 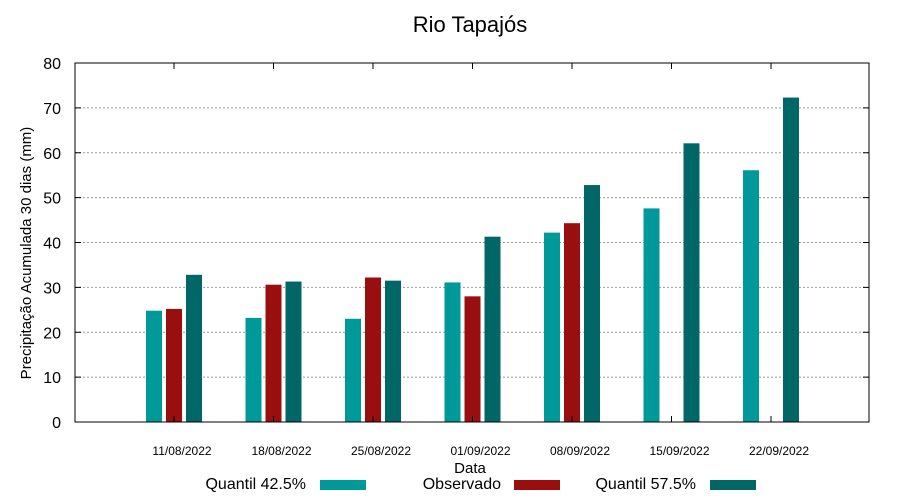 What do you see at coordinates (580, 451) in the screenshot?
I see `x-tick-label: 08/09/2022` at bounding box center [580, 451].